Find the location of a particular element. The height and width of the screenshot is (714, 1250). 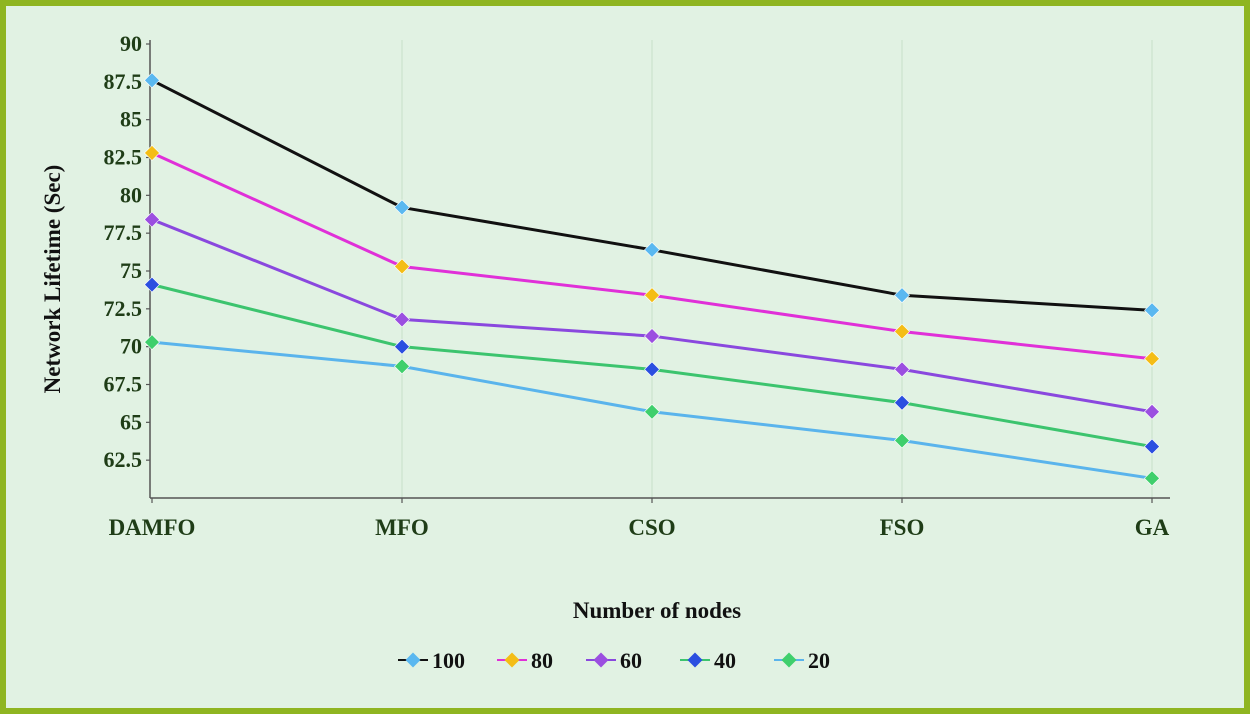

marker-80-mfo is located at coordinates (402, 266).